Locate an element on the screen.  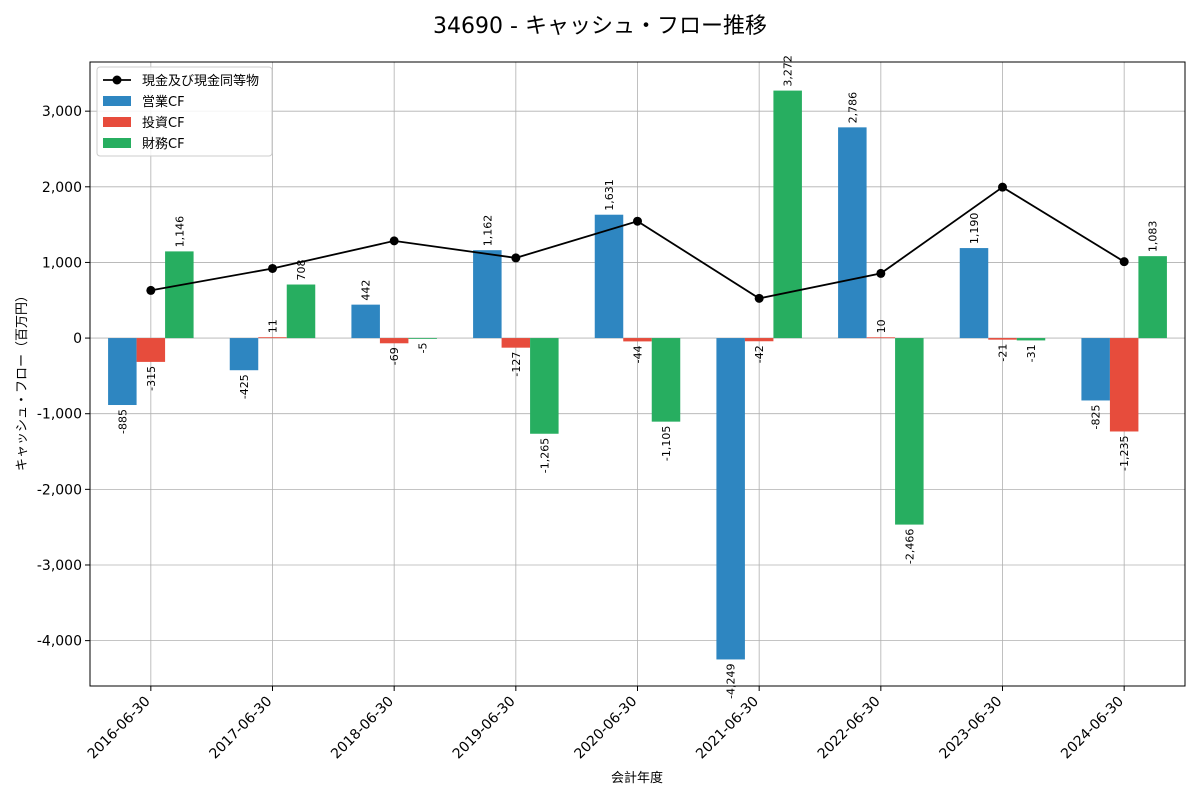
x-tick-label: 2024-06-30 is located at coordinates (1092, 728).